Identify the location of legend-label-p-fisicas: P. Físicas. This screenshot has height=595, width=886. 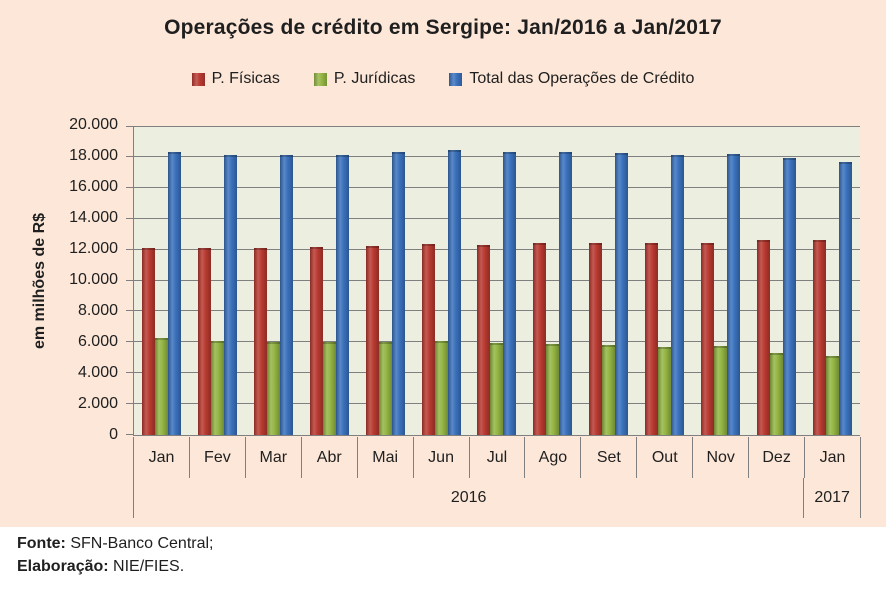
(245, 78).